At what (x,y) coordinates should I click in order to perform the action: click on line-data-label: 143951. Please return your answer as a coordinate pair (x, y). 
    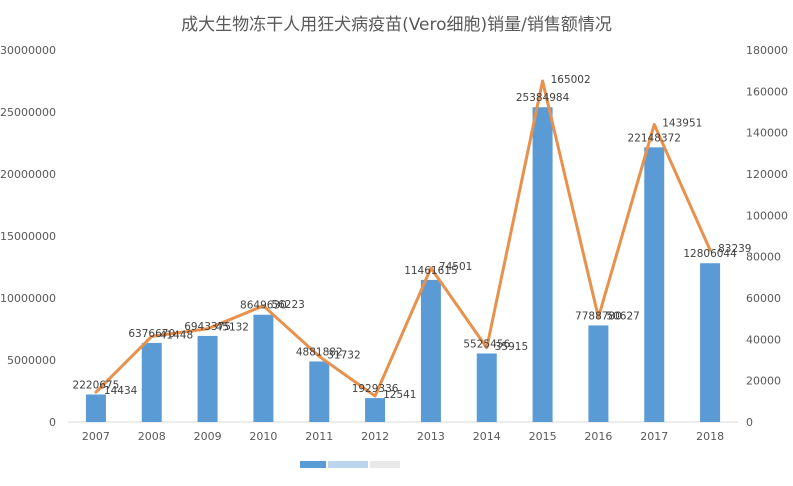
    Looking at the image, I should click on (682, 124).